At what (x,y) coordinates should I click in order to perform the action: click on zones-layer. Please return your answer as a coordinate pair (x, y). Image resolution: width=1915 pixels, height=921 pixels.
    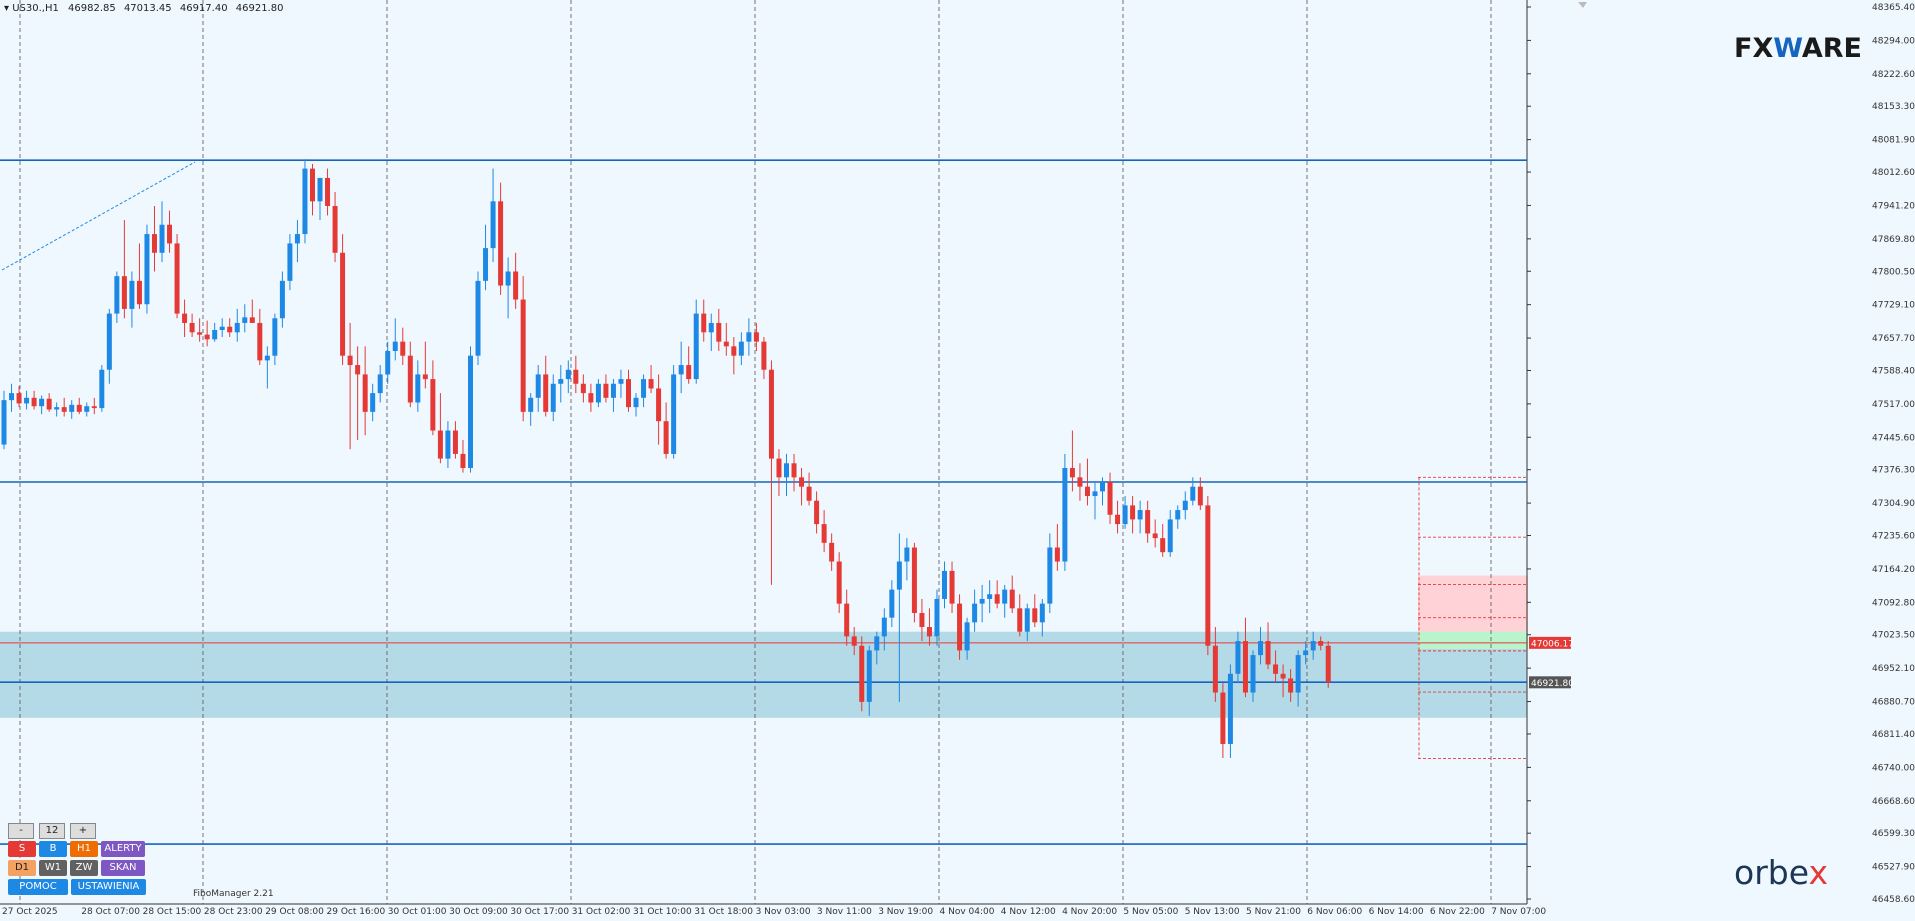
    Looking at the image, I should click on (909, 646).